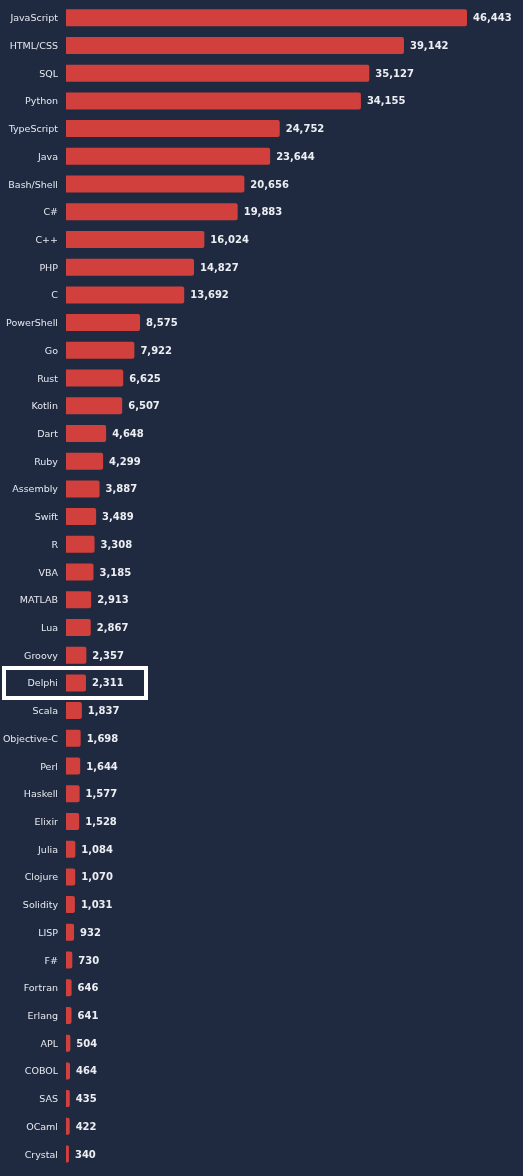  What do you see at coordinates (145, 378) in the screenshot?
I see `data-label: 6,625` at bounding box center [145, 378].